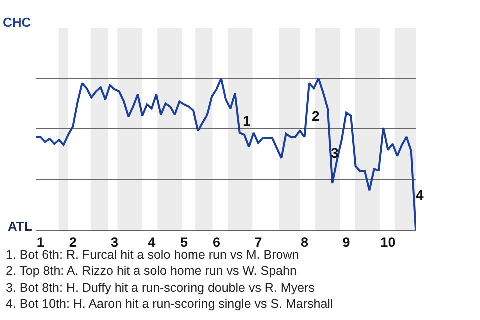 The width and height of the screenshot is (480, 320). I want to click on text: 1. Bot 6th: R. Furcal hit a solo home run vs M. Brown, so click(153, 255).